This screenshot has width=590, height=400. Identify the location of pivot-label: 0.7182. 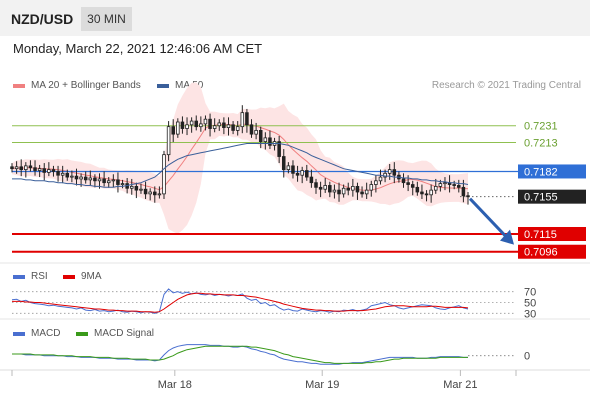
(541, 172).